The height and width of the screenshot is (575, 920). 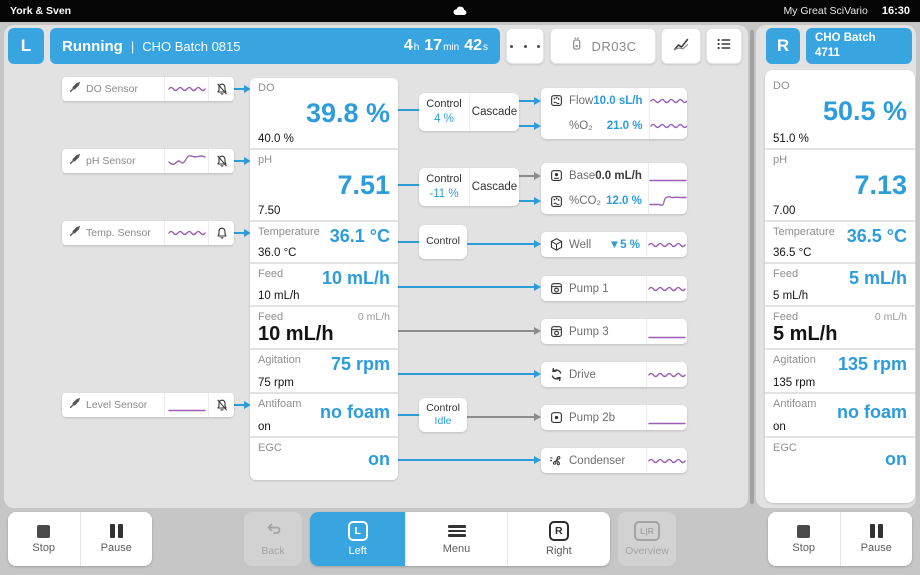 What do you see at coordinates (324, 327) in the screenshot?
I see `tile-feed2: Feed 0 mL/h 10 mL/h` at bounding box center [324, 327].